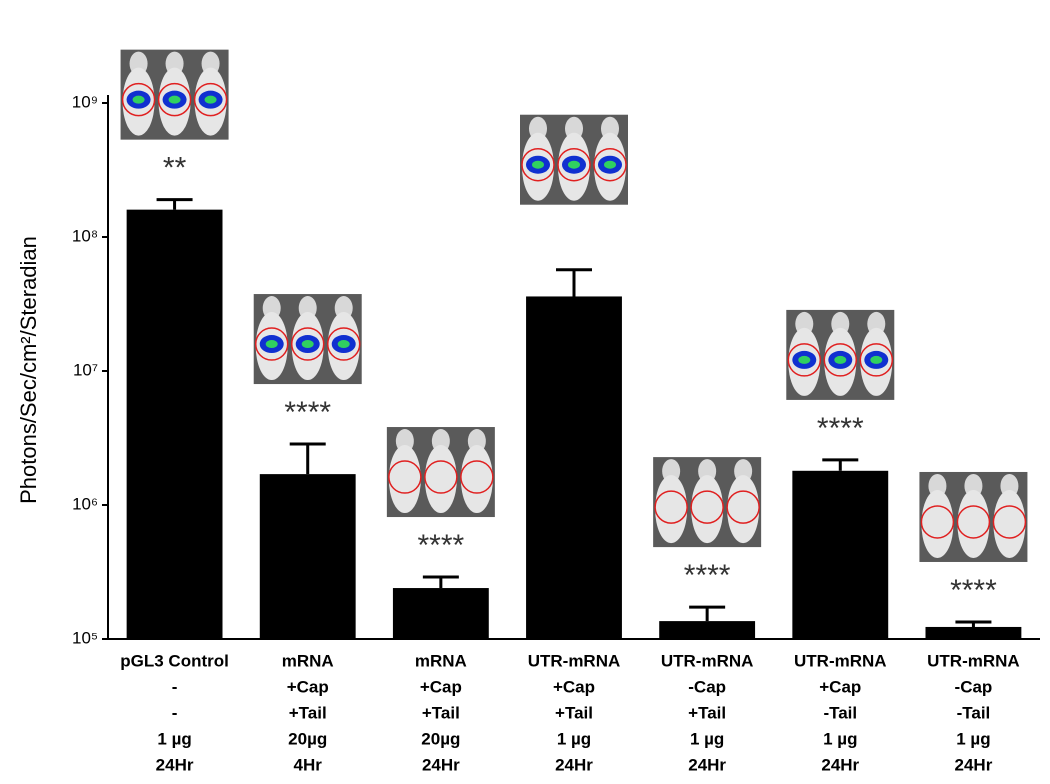 The height and width of the screenshot is (784, 1050). Describe the element at coordinates (28, 370) in the screenshot. I see `y-axis-label: Photons/Sec/cm²/Steradian` at that location.